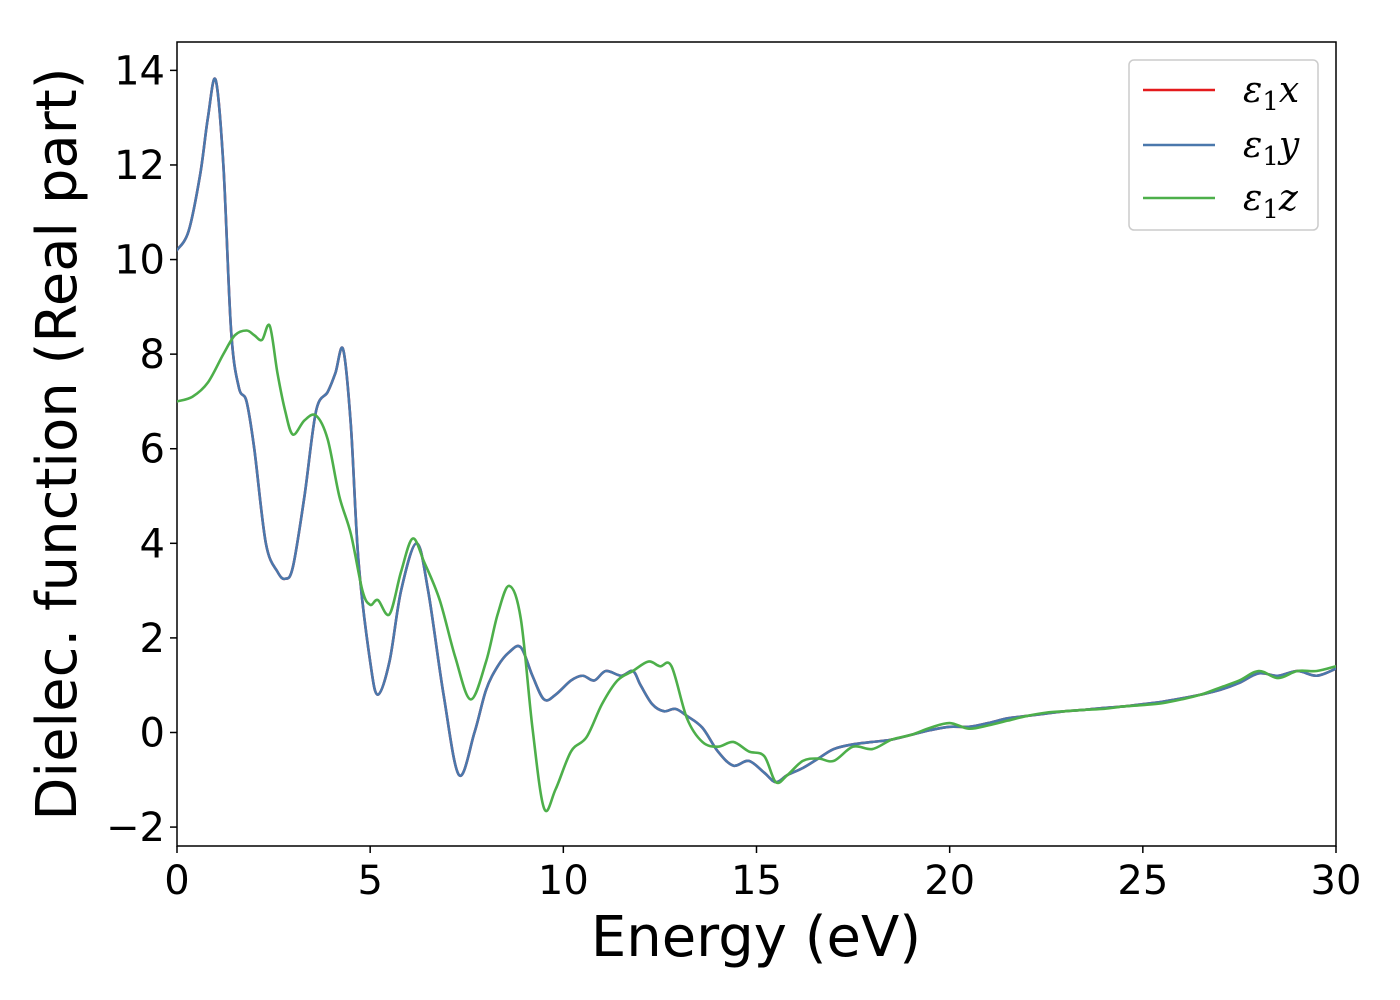 The image size is (1400, 1000). What do you see at coordinates (152, 733) in the screenshot?
I see `y-tick-label: 0` at bounding box center [152, 733].